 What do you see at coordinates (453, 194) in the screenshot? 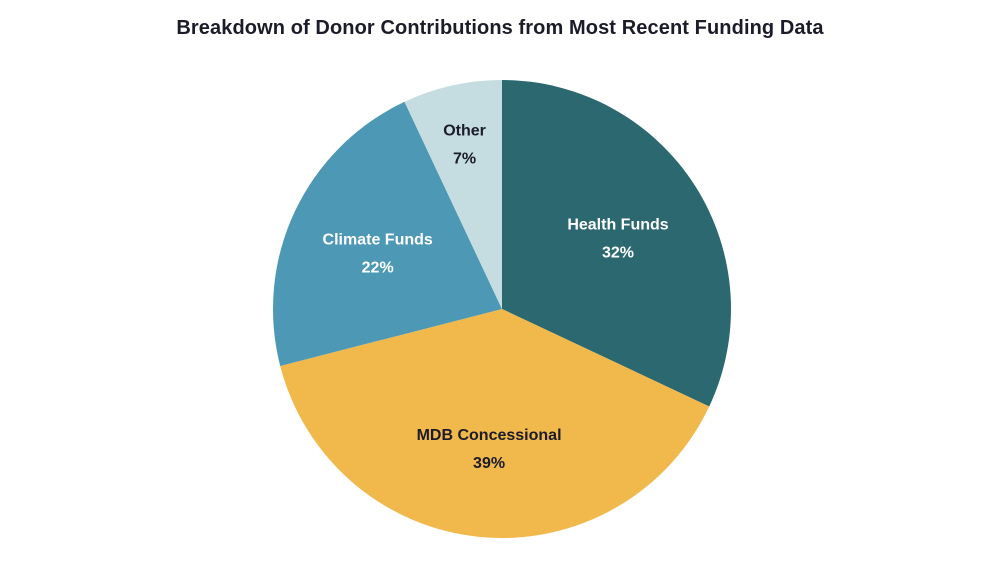
I see `pie-slice-other` at bounding box center [453, 194].